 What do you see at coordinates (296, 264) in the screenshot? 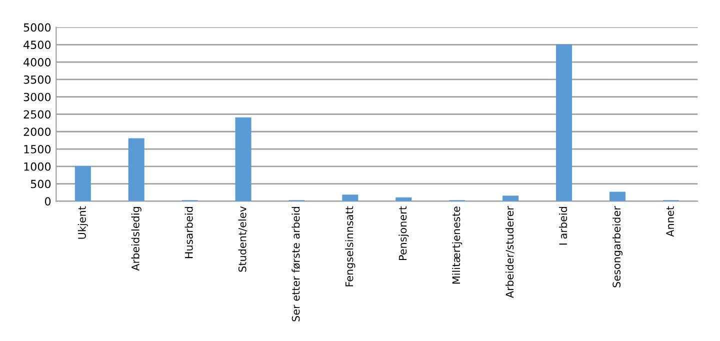
I see `x-tick-label: Ser etter første arbeid` at bounding box center [296, 264].